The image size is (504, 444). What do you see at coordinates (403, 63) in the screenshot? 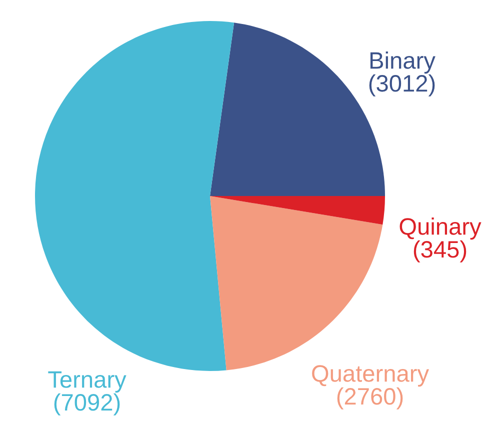
I see `slice-label: Binary` at bounding box center [403, 63].